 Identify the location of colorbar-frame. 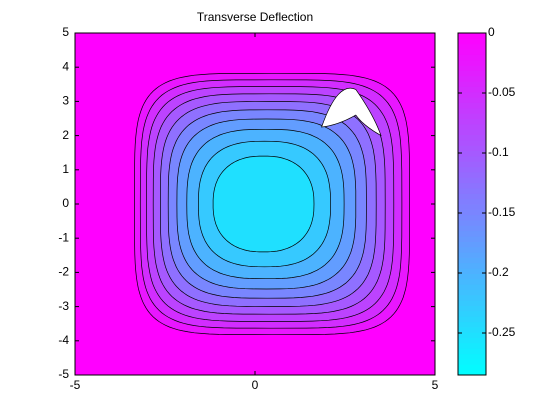
(472, 204).